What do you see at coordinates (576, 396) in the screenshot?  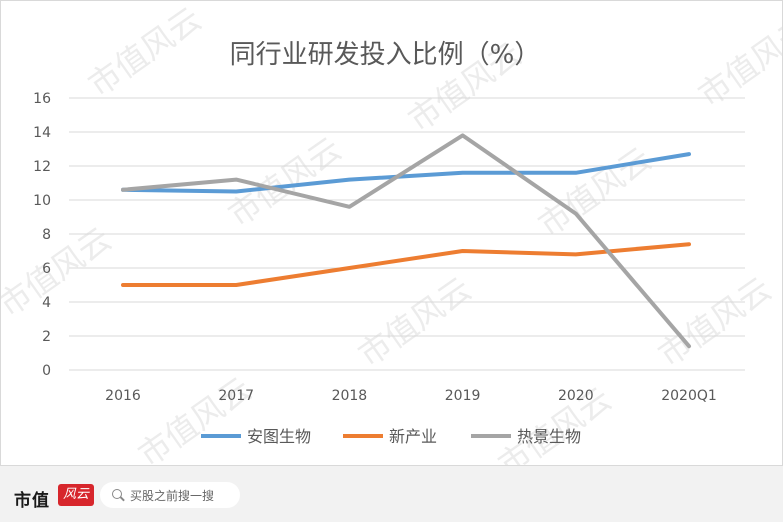 I see `x-tick-label: 2020` at bounding box center [576, 396].